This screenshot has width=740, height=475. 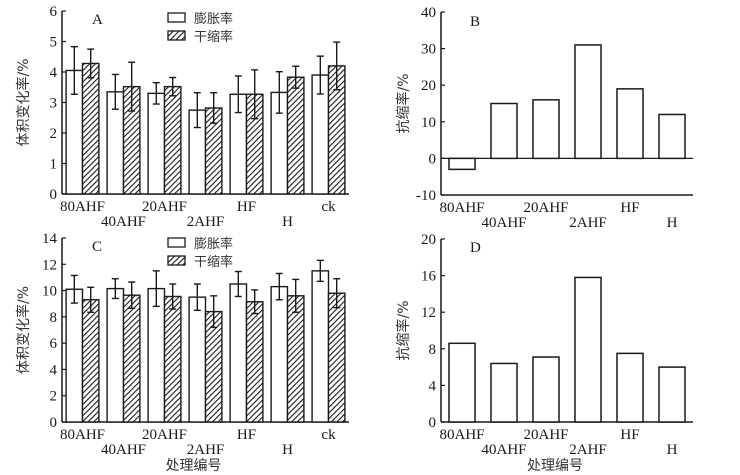 What do you see at coordinates (54, 165) in the screenshot?
I see `y-tick-label: 1` at bounding box center [54, 165].